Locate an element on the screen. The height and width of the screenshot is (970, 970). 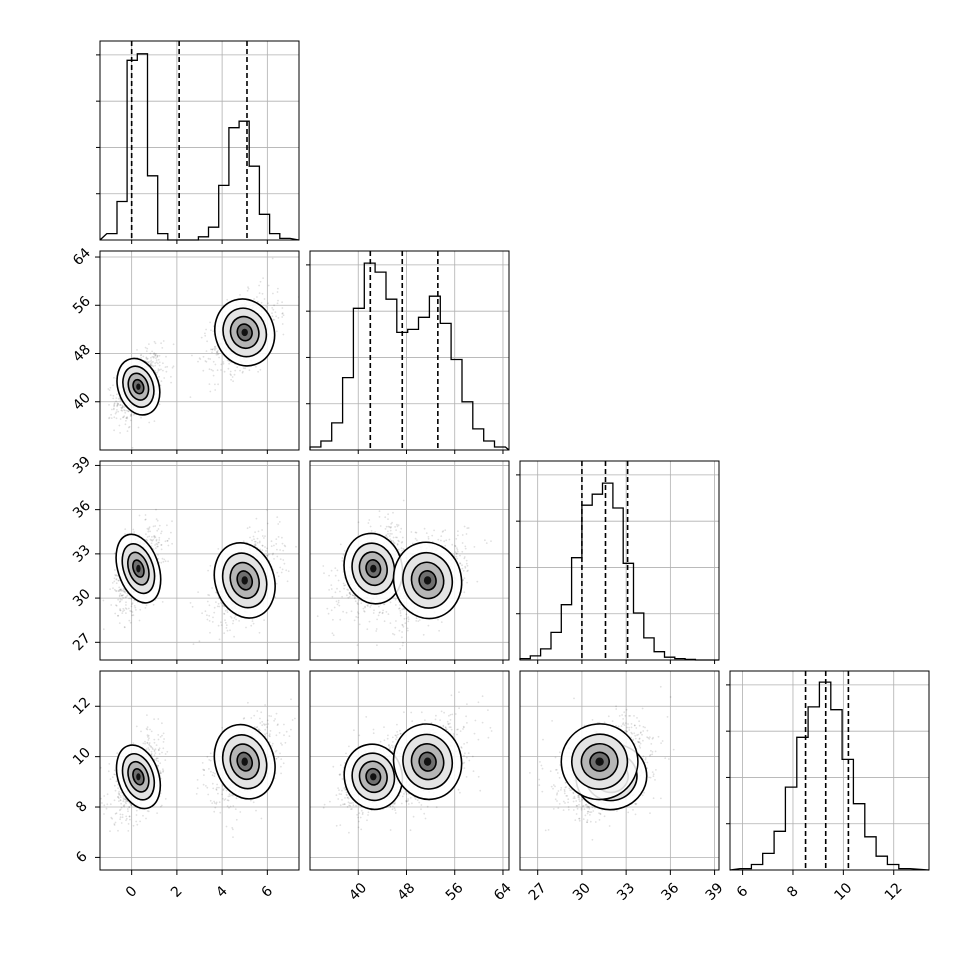
x-tick-label: 39 is located at coordinates (715, 892).